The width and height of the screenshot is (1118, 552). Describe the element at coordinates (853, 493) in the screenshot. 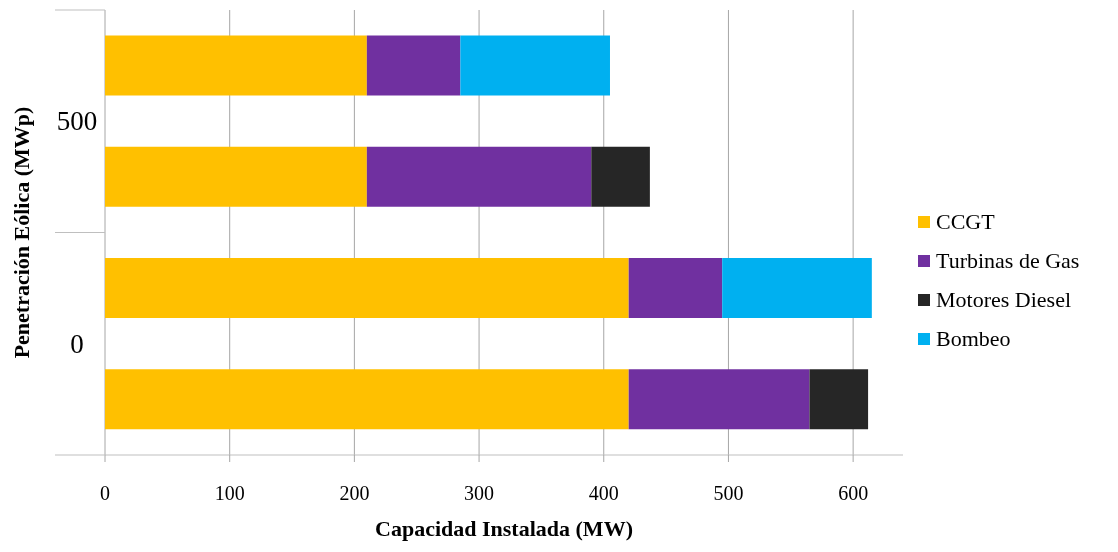

I see `x-tick-label: 600` at that location.